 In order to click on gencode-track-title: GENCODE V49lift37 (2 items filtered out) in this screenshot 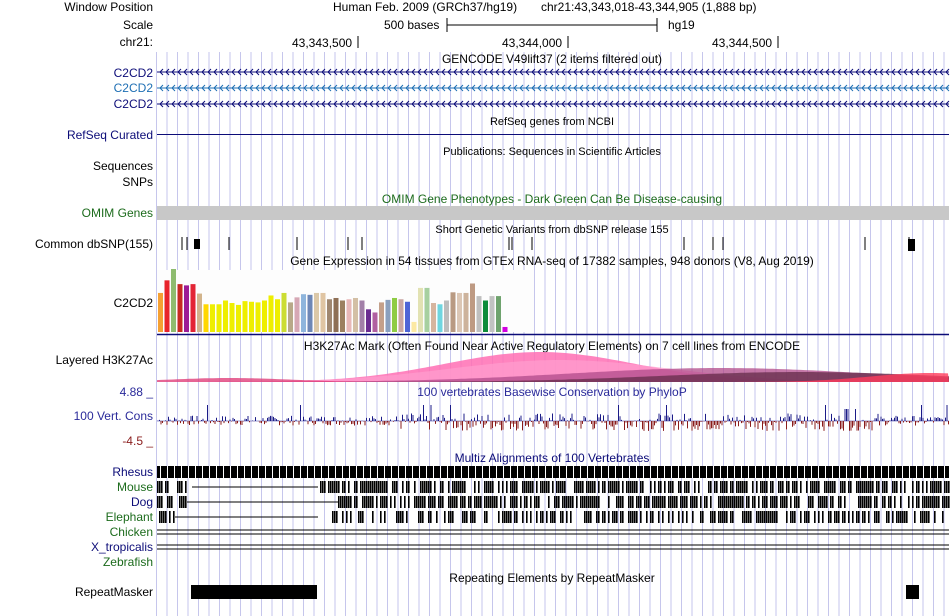, I will do `click(552, 59)`.